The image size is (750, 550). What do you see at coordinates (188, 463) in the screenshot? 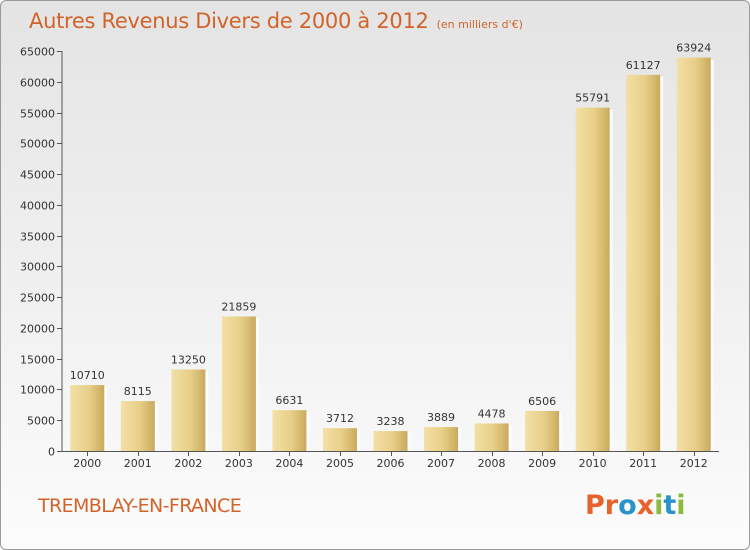
I see `x-tick-label: 2002` at bounding box center [188, 463].